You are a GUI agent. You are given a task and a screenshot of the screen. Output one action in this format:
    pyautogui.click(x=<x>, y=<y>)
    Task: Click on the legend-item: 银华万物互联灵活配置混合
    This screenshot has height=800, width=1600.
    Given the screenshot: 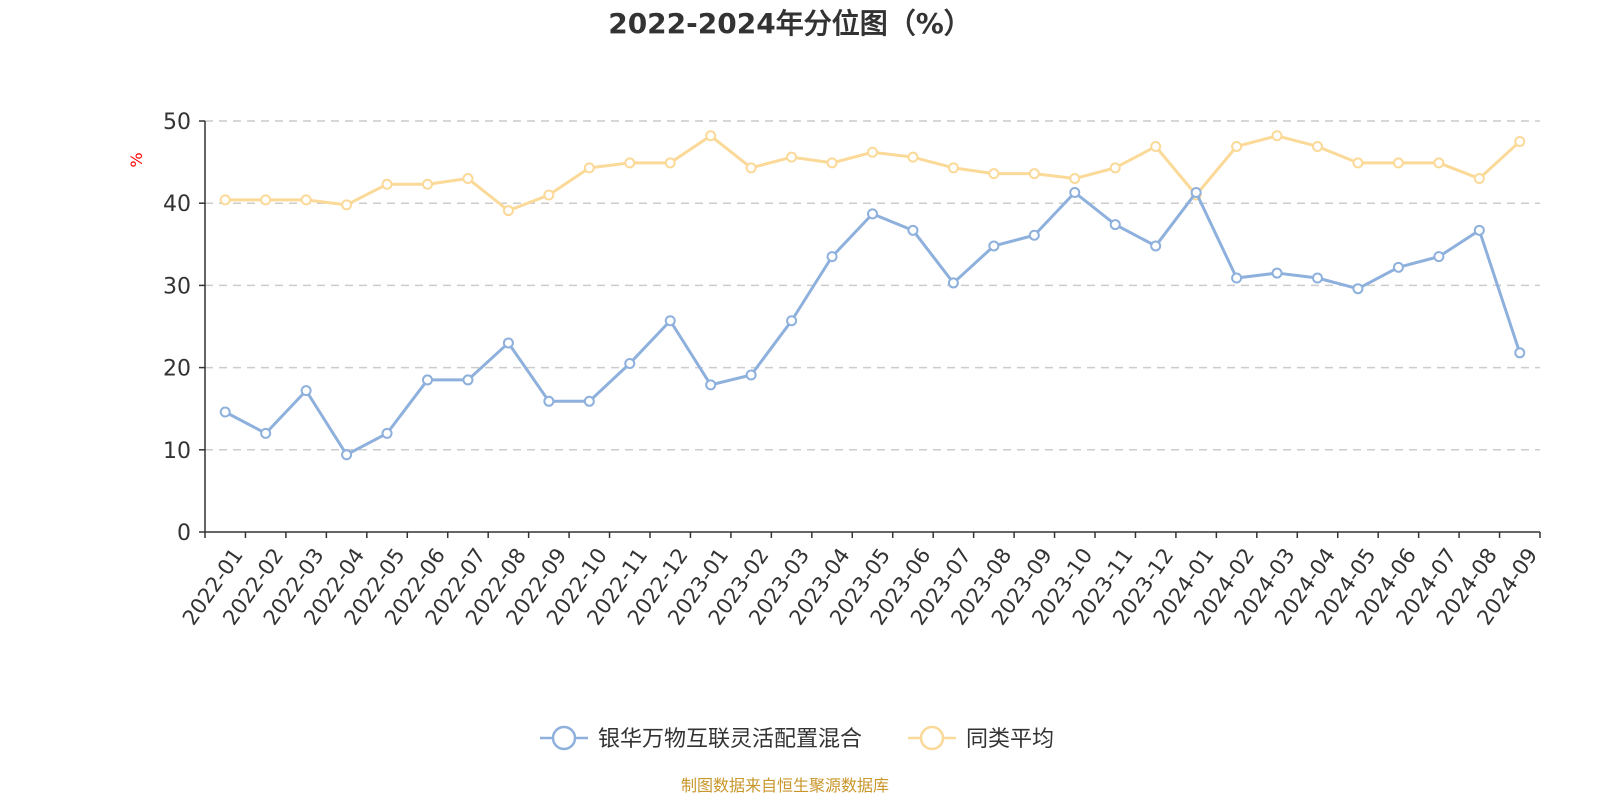 What is the action you would take?
    pyautogui.click(x=701, y=738)
    